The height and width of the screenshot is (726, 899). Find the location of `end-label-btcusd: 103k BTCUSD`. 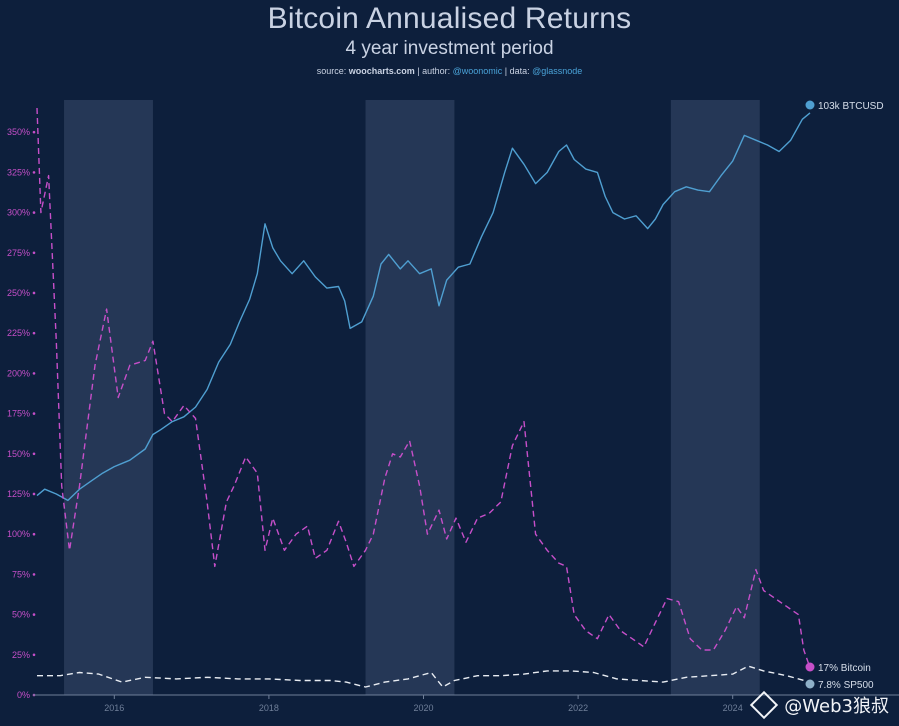

end-label-btcusd: 103k BTCUSD is located at coordinates (851, 106).